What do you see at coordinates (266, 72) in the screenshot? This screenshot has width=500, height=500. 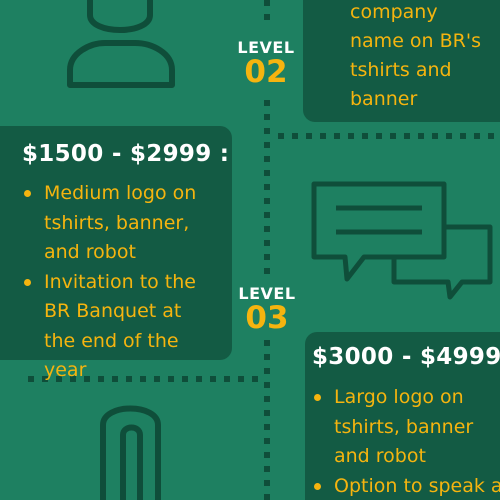 I see `level-number: 02` at bounding box center [266, 72].